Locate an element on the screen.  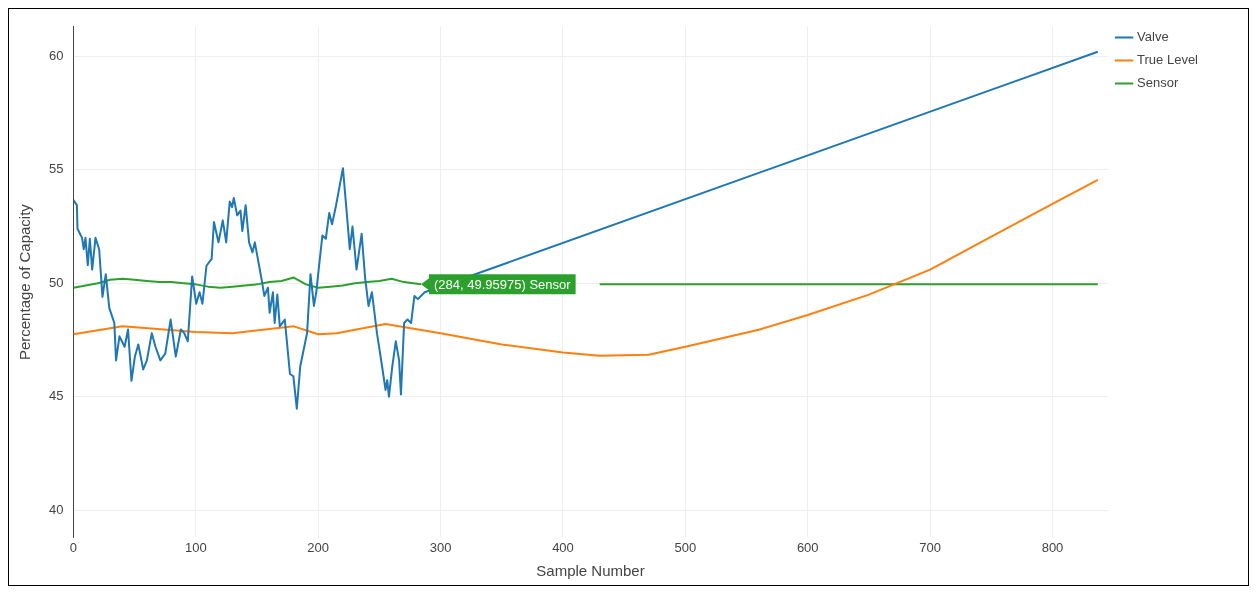
x-tick-label: 0 is located at coordinates (73, 547).